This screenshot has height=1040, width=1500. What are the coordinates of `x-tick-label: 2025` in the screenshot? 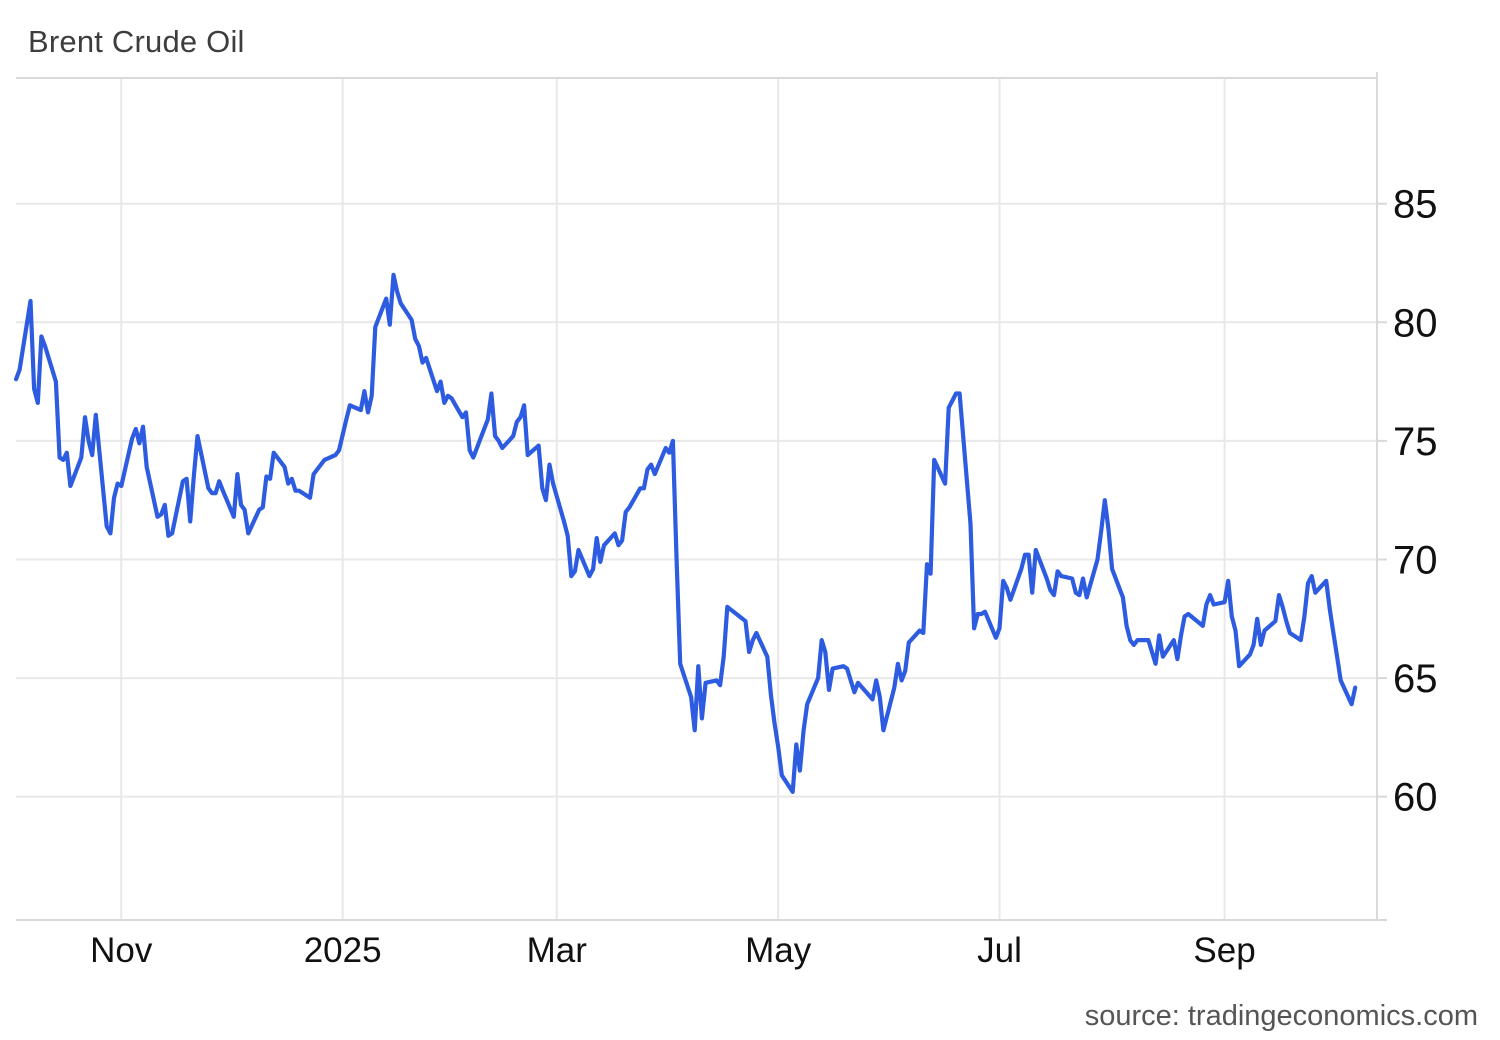 It's located at (343, 950).